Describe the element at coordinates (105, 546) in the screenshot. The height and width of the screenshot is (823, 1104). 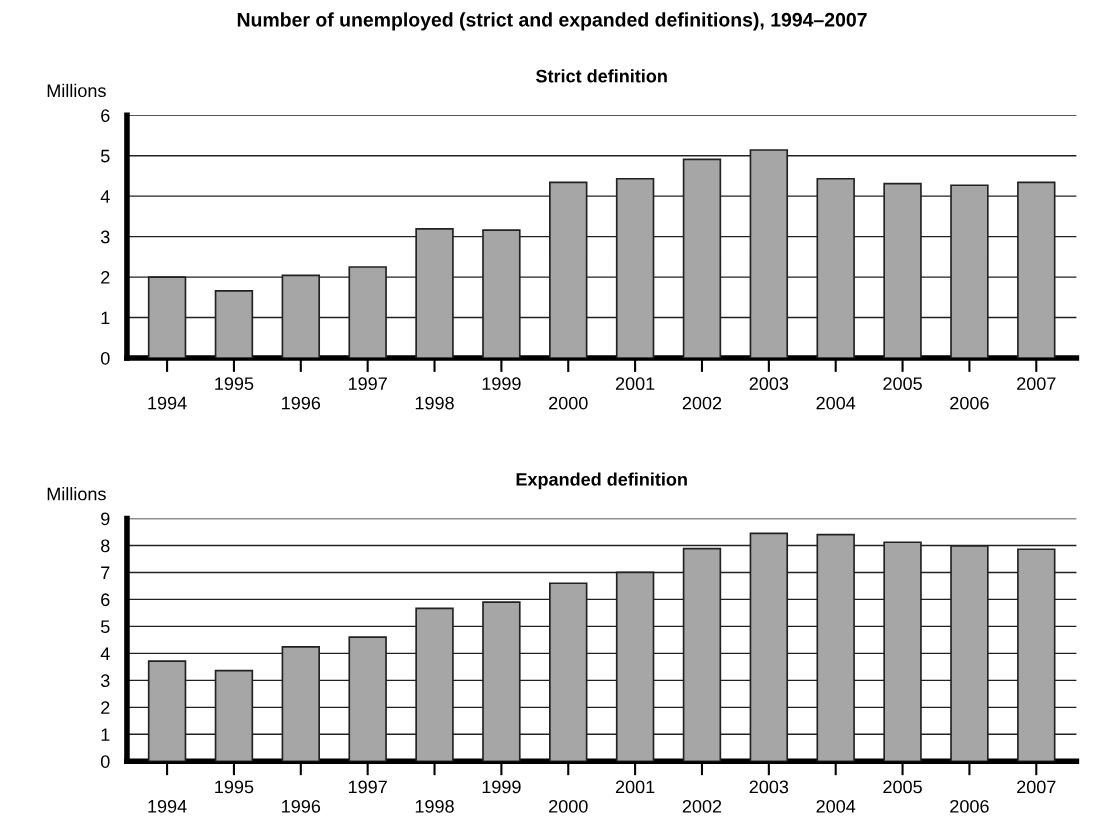
I see `y-tick-label: 8` at that location.